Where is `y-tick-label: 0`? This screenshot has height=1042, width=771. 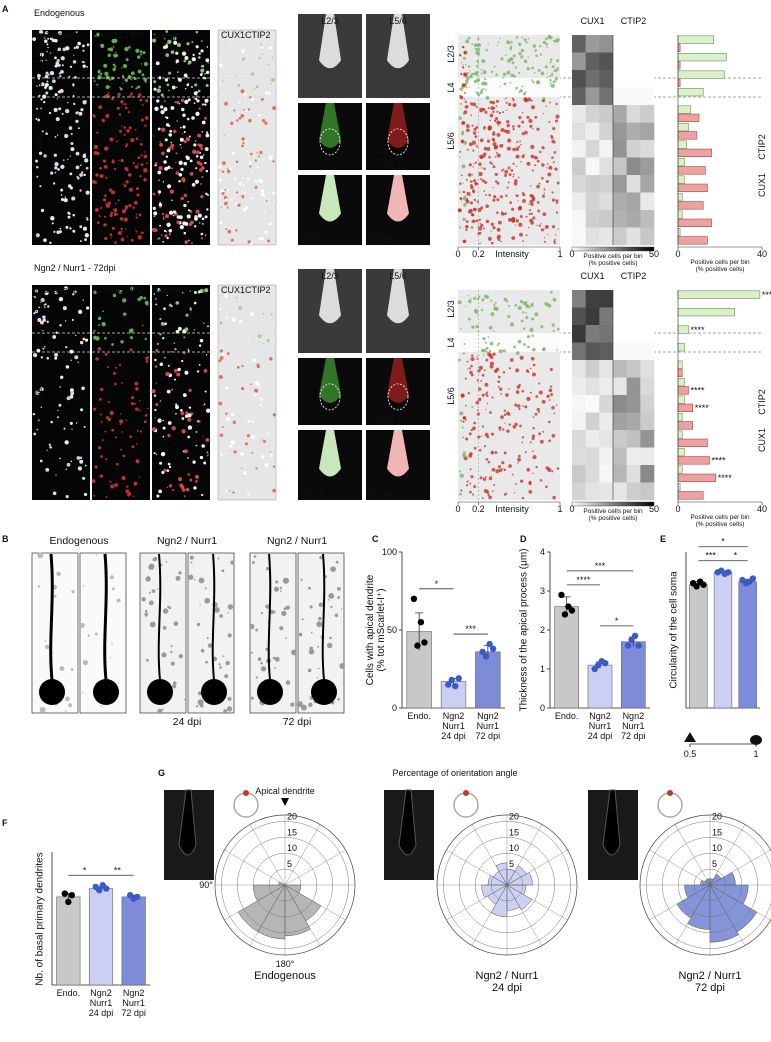 y-tick-label: 0 is located at coordinates (542, 708).